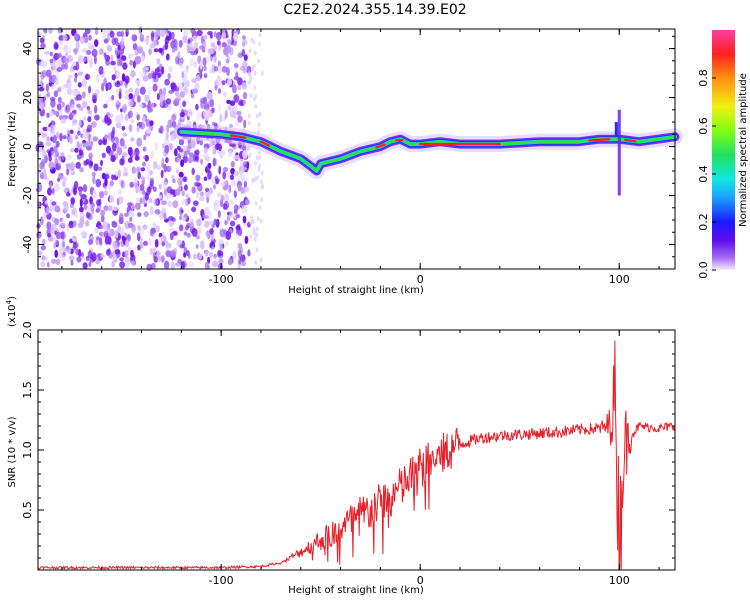 The width and height of the screenshot is (750, 600). What do you see at coordinates (11, 311) in the screenshot?
I see `svg-text: (x104)` at bounding box center [11, 311].